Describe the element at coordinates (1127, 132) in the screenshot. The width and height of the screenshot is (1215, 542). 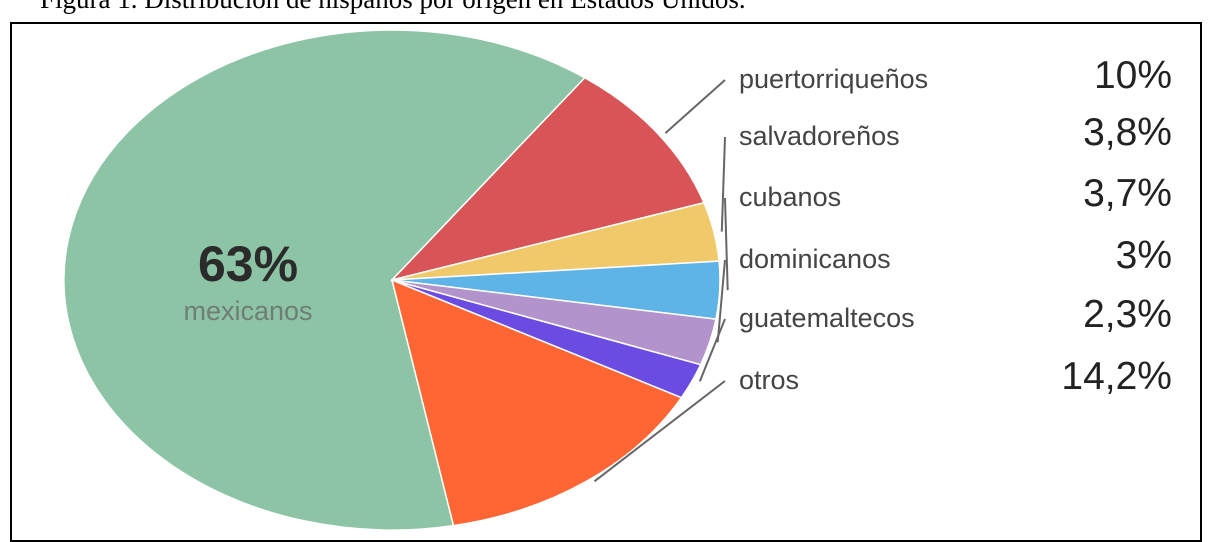
I see `slice-value-salvadorenos: 3,8%` at that location.